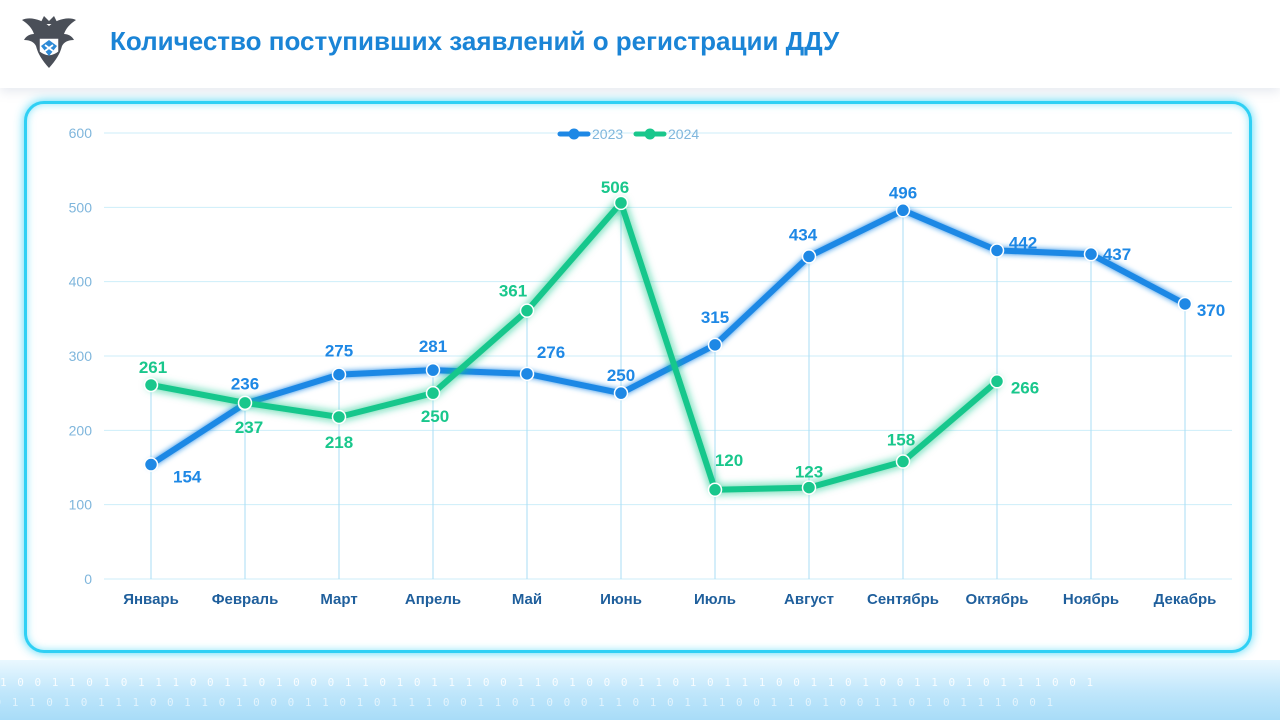  What do you see at coordinates (615, 187) in the screenshot?
I see `data-label-2024: 506` at bounding box center [615, 187].